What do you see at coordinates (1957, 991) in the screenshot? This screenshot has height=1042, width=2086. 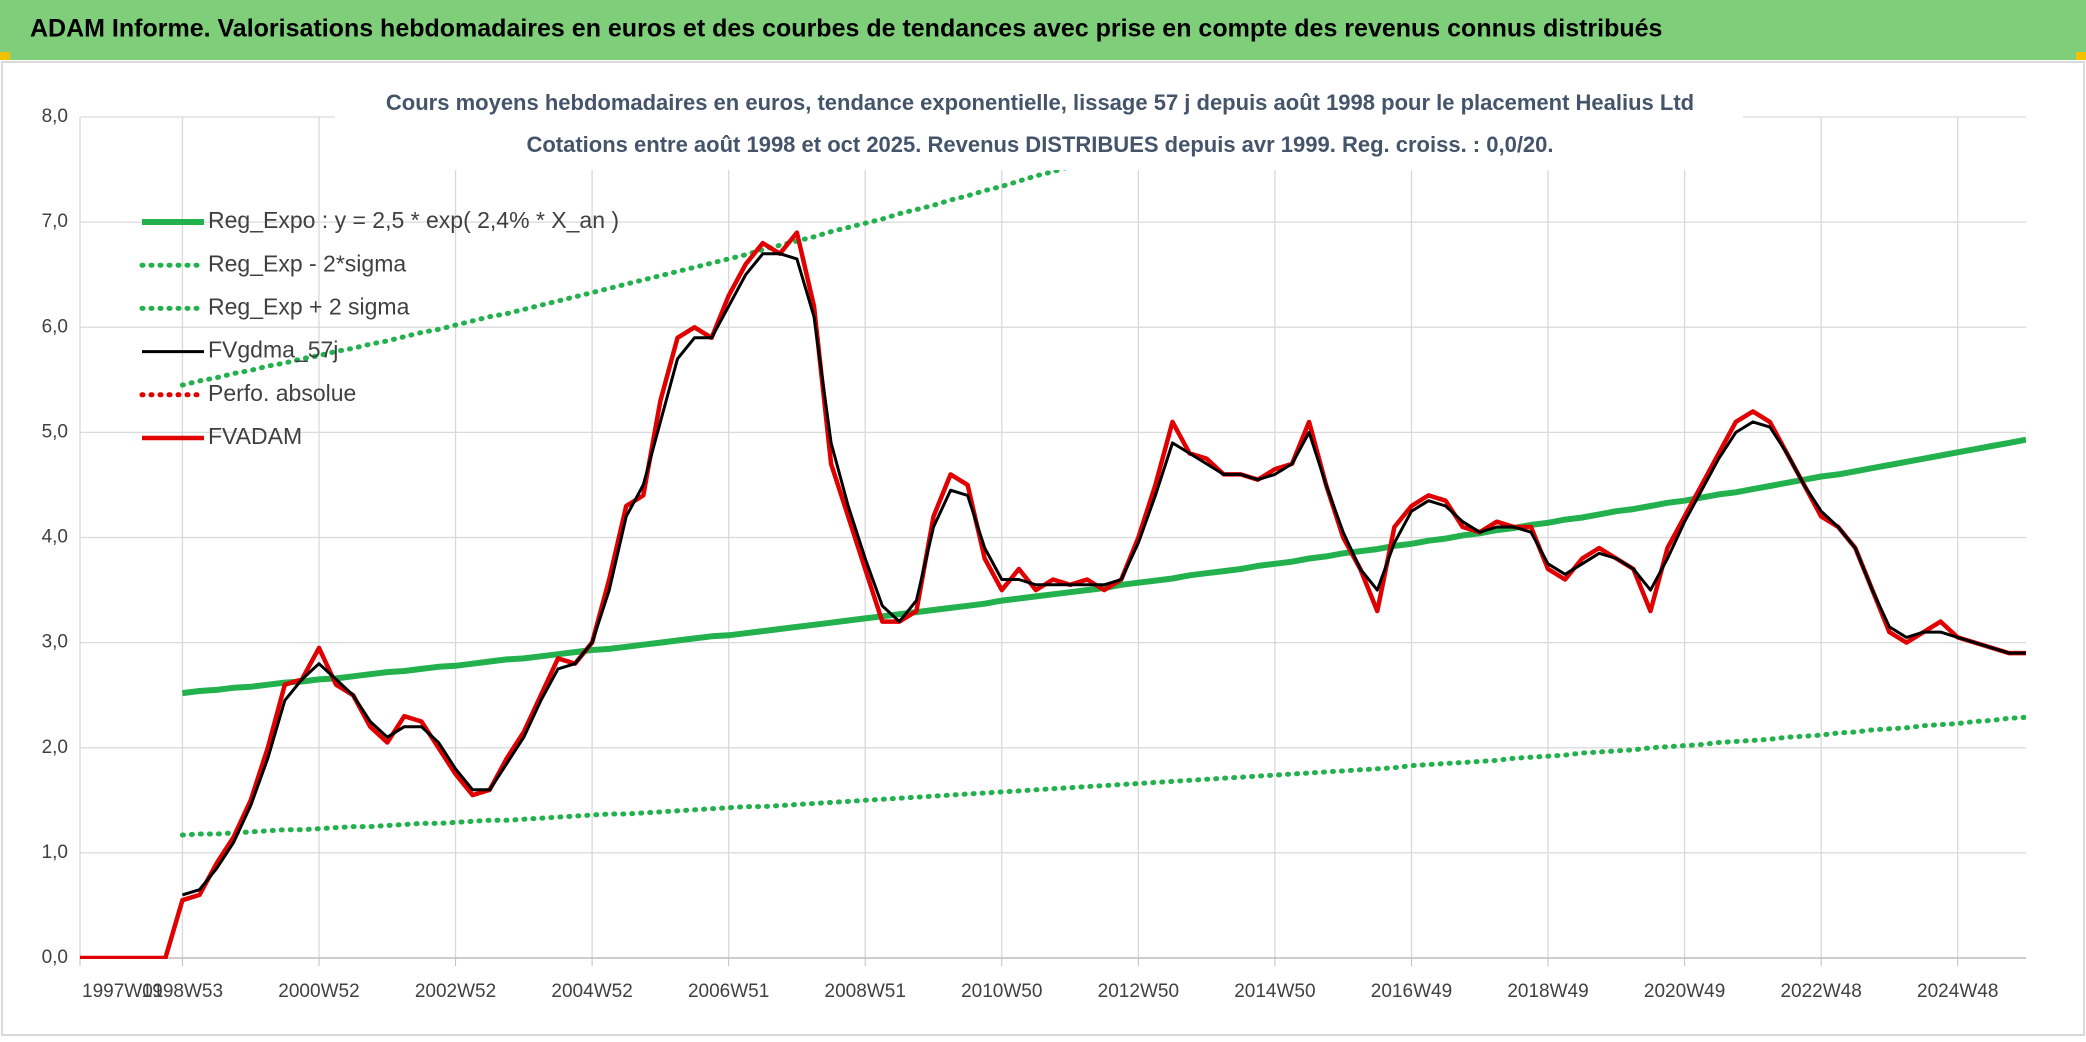 I see `x-tick-label: 2024W48` at bounding box center [1957, 991].